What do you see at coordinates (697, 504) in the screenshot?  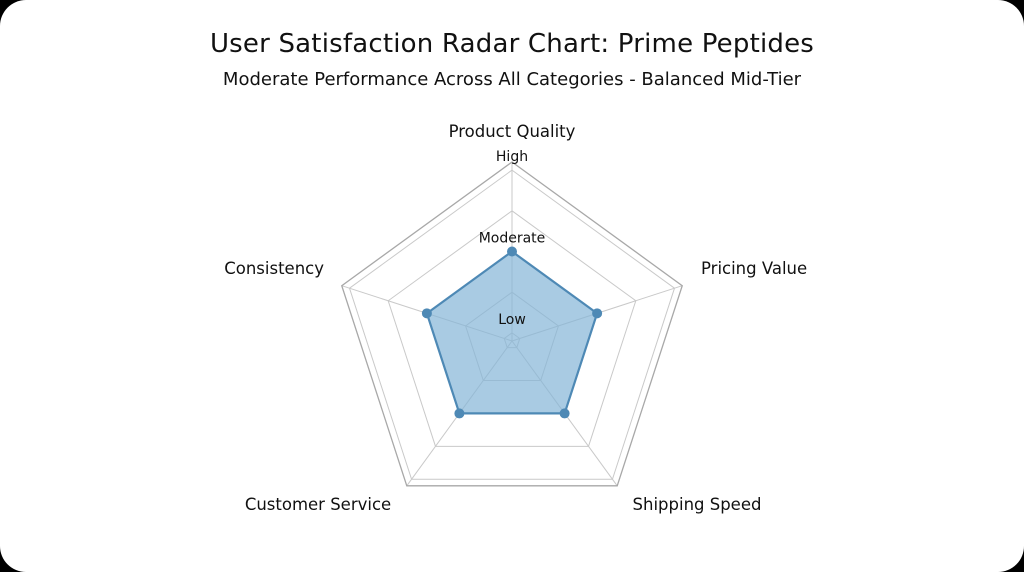 I see `category-label-shipping-speed: Shipping Speed` at bounding box center [697, 504].